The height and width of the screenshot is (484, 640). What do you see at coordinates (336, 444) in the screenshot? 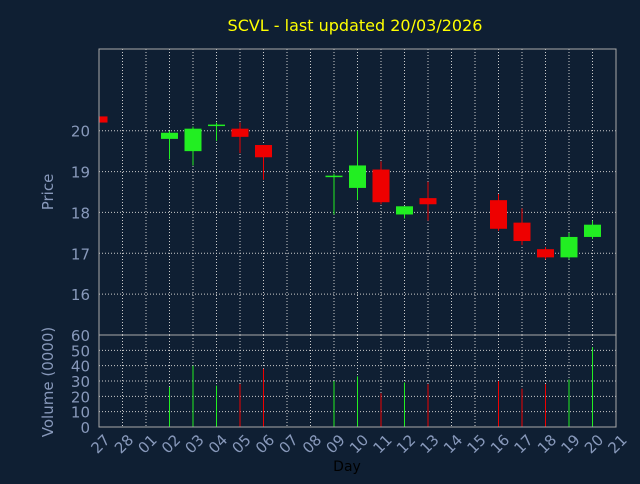
I see `x-tick-label: 09` at bounding box center [336, 444].